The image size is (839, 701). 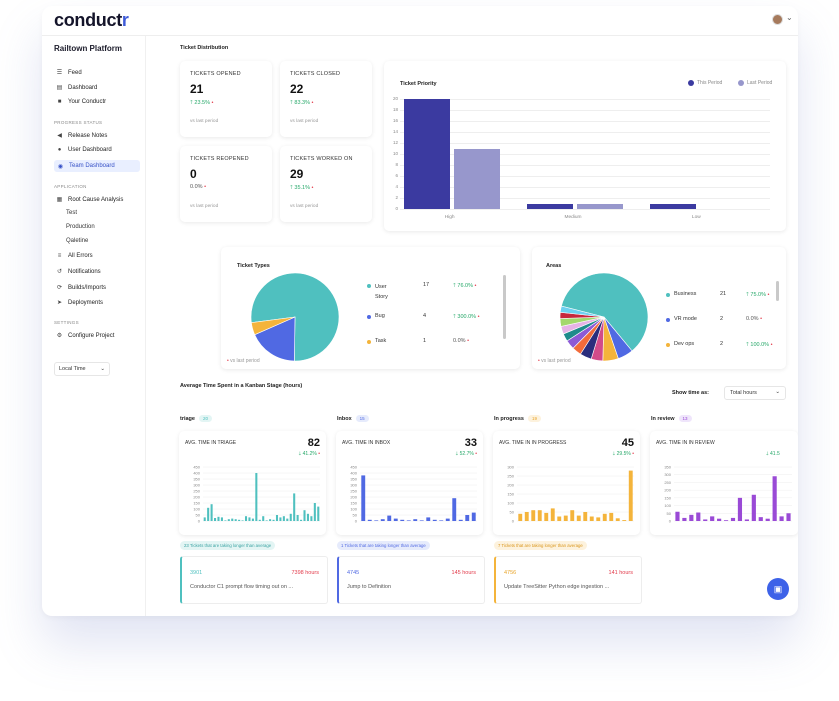 I want to click on sidebar-item-all-errors: ≡ All Errors, so click(x=75, y=256).